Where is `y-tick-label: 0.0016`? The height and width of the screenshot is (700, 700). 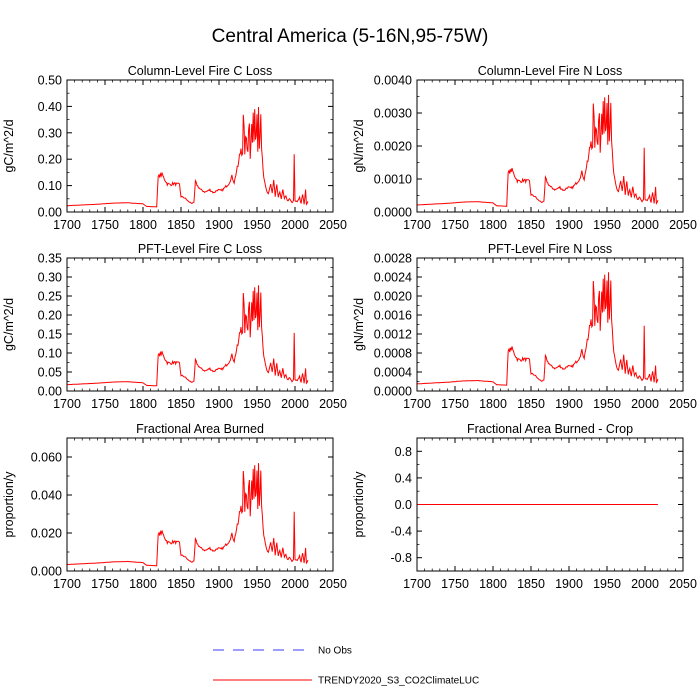
y-tick-label: 0.0016 is located at coordinates (393, 316).